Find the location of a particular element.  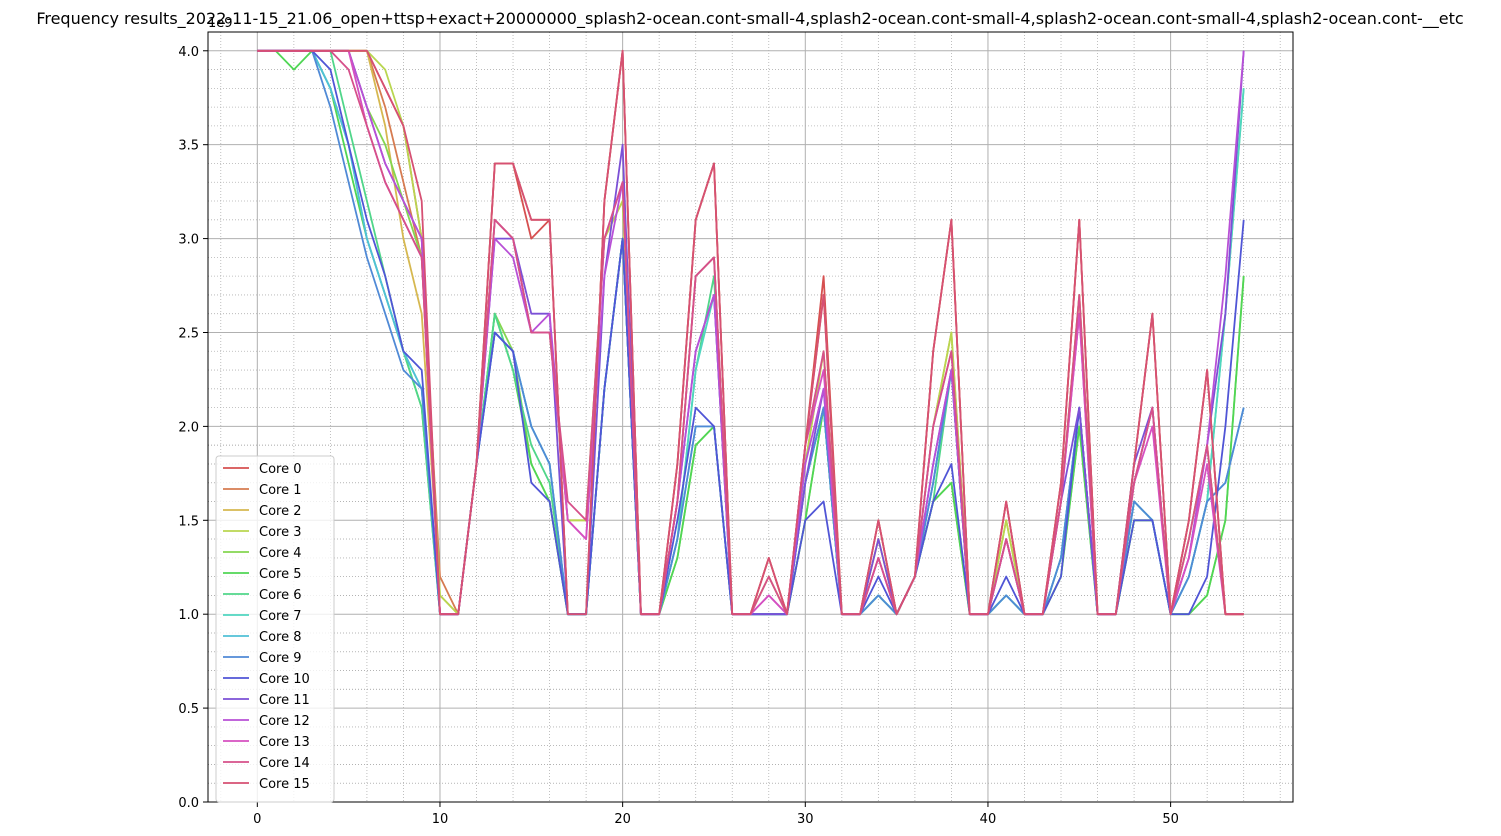

y-tick-label: 1.5 is located at coordinates (188, 521).